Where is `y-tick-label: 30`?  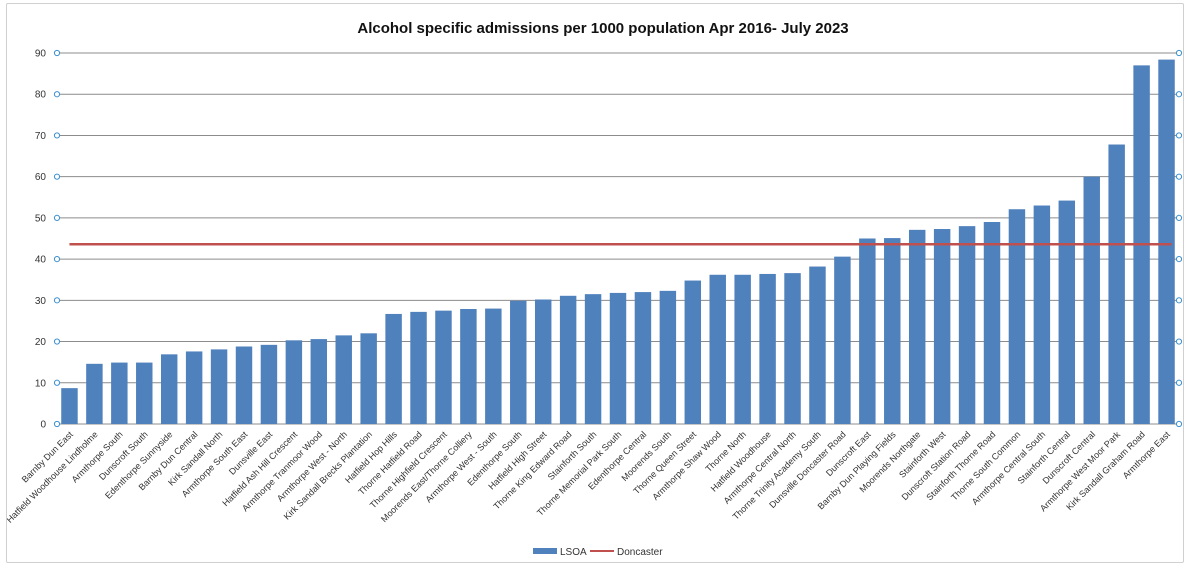 y-tick-label: 30 is located at coordinates (41, 301).